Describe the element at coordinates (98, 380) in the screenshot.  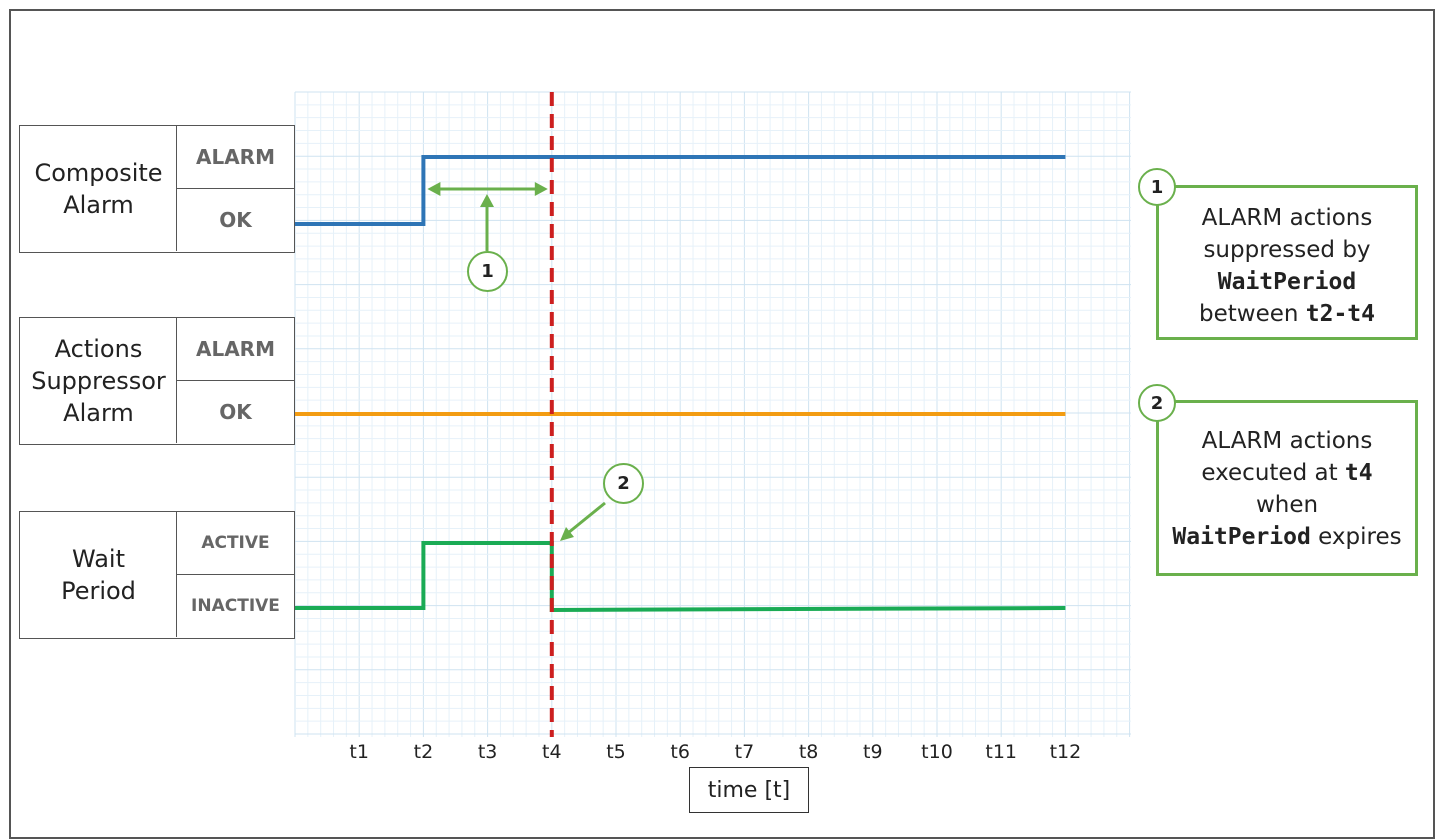
I see `row-name: Actions Suppressor Alarm` at that location.